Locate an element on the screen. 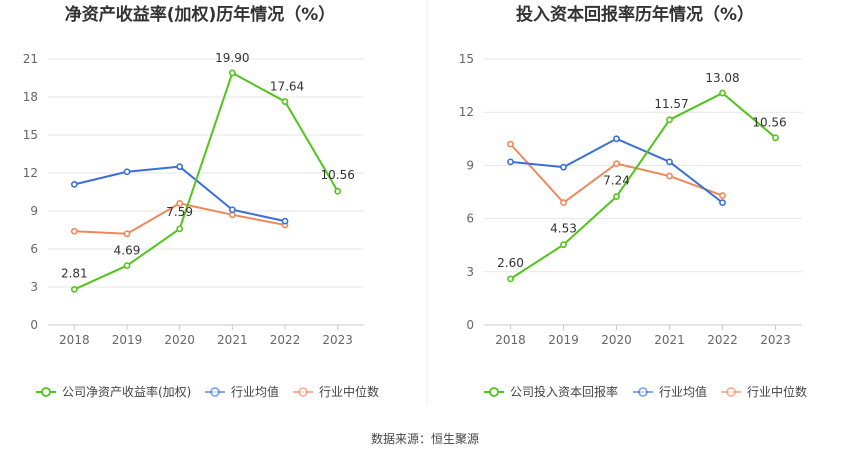 The height and width of the screenshot is (463, 850). data-label: 7.59 is located at coordinates (179, 212).